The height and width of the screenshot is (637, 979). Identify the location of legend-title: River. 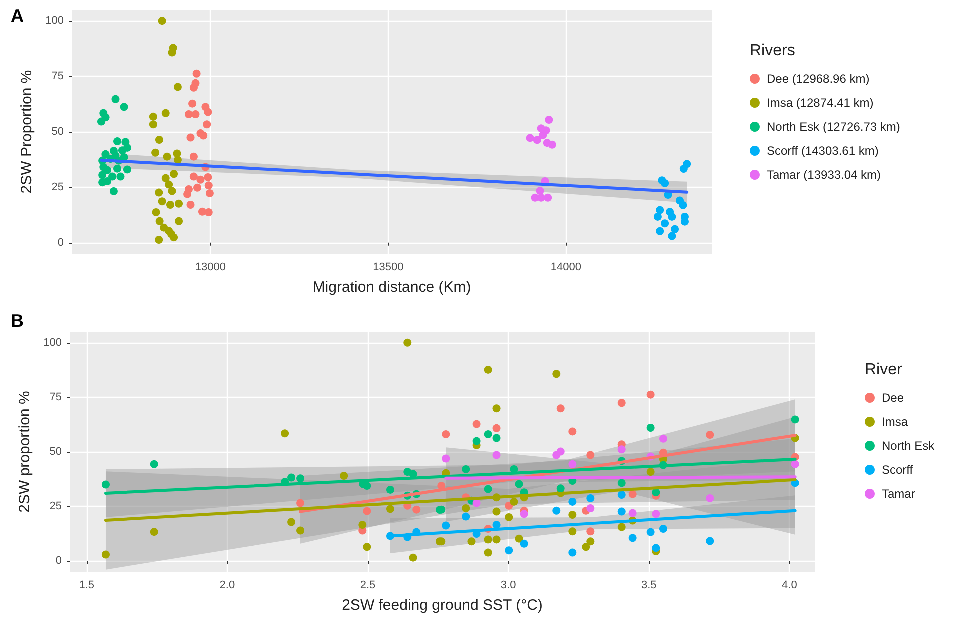
(884, 370).